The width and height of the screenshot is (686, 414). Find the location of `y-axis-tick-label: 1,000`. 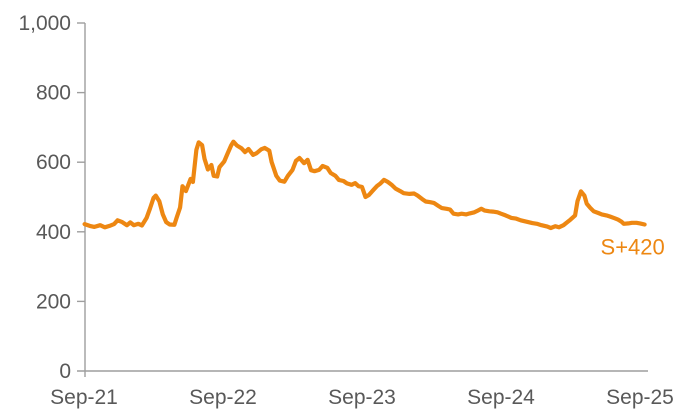

y-axis-tick-label: 1,000 is located at coordinates (44, 23).